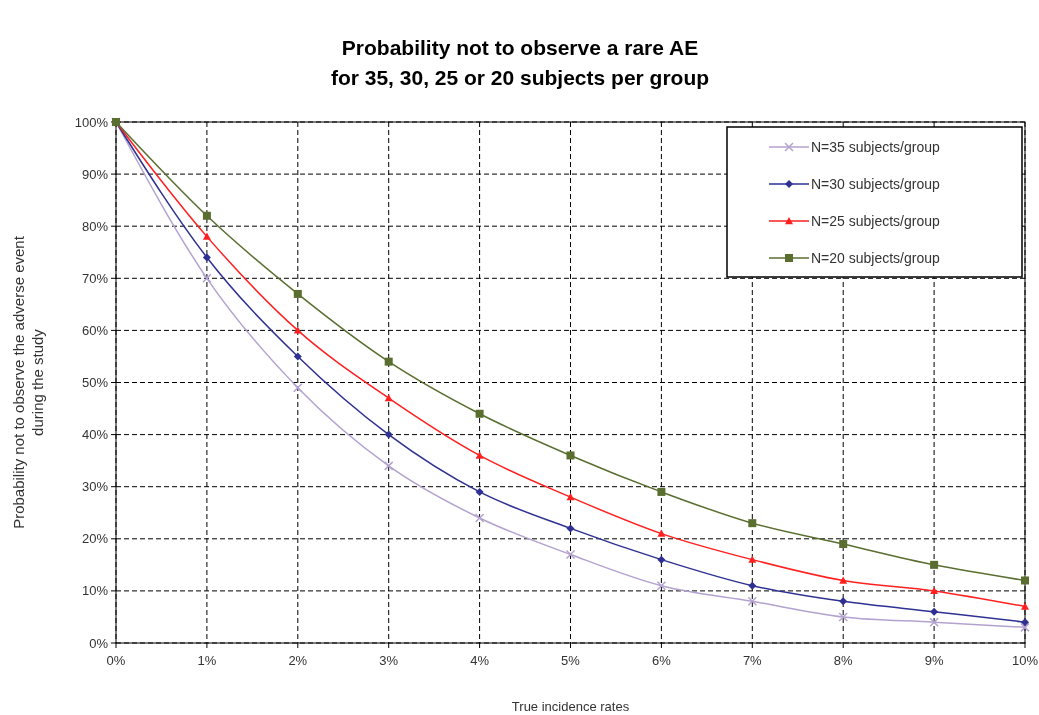 Image resolution: width=1039 pixels, height=715 pixels. I want to click on y-tick-label: 80%, so click(95, 226).